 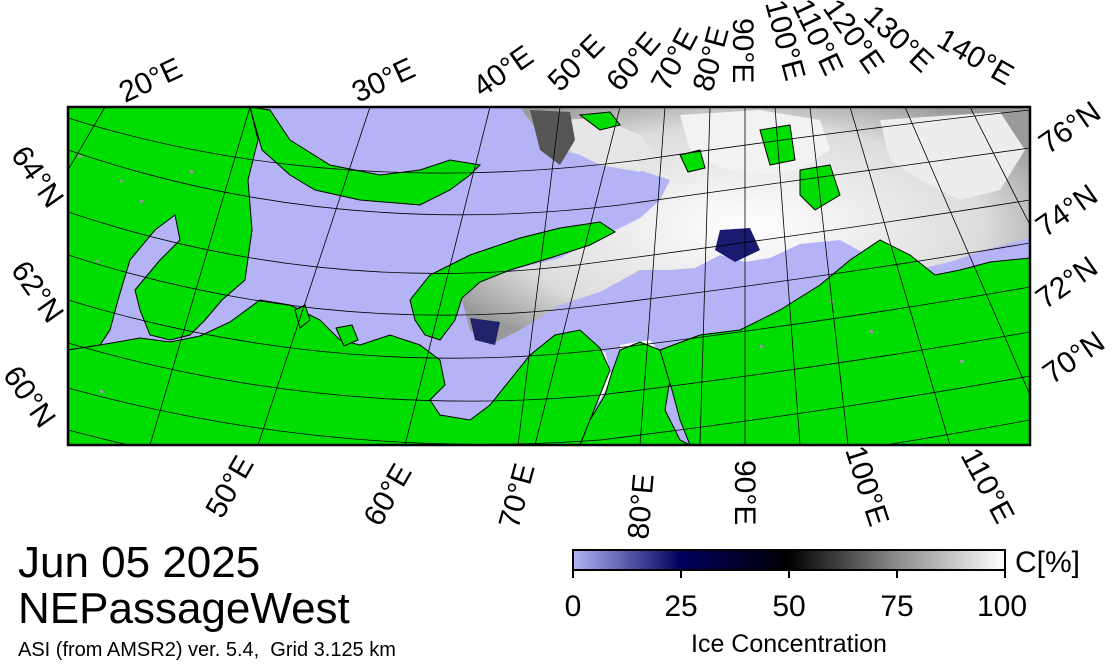 What do you see at coordinates (36, 292) in the screenshot?
I see `left-lat-label: 62°N` at bounding box center [36, 292].